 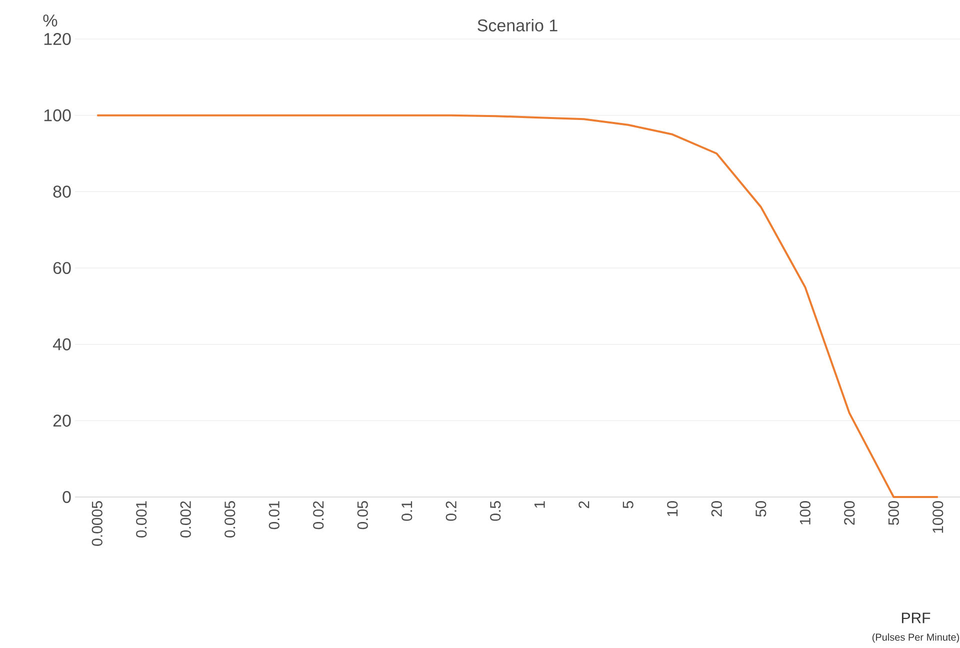 I want to click on y-tick-label: 120, so click(x=57, y=39).